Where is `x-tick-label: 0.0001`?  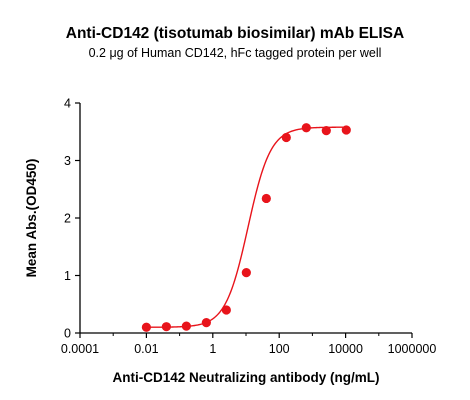
x-tick-label: 0.0001 is located at coordinates (80, 349).